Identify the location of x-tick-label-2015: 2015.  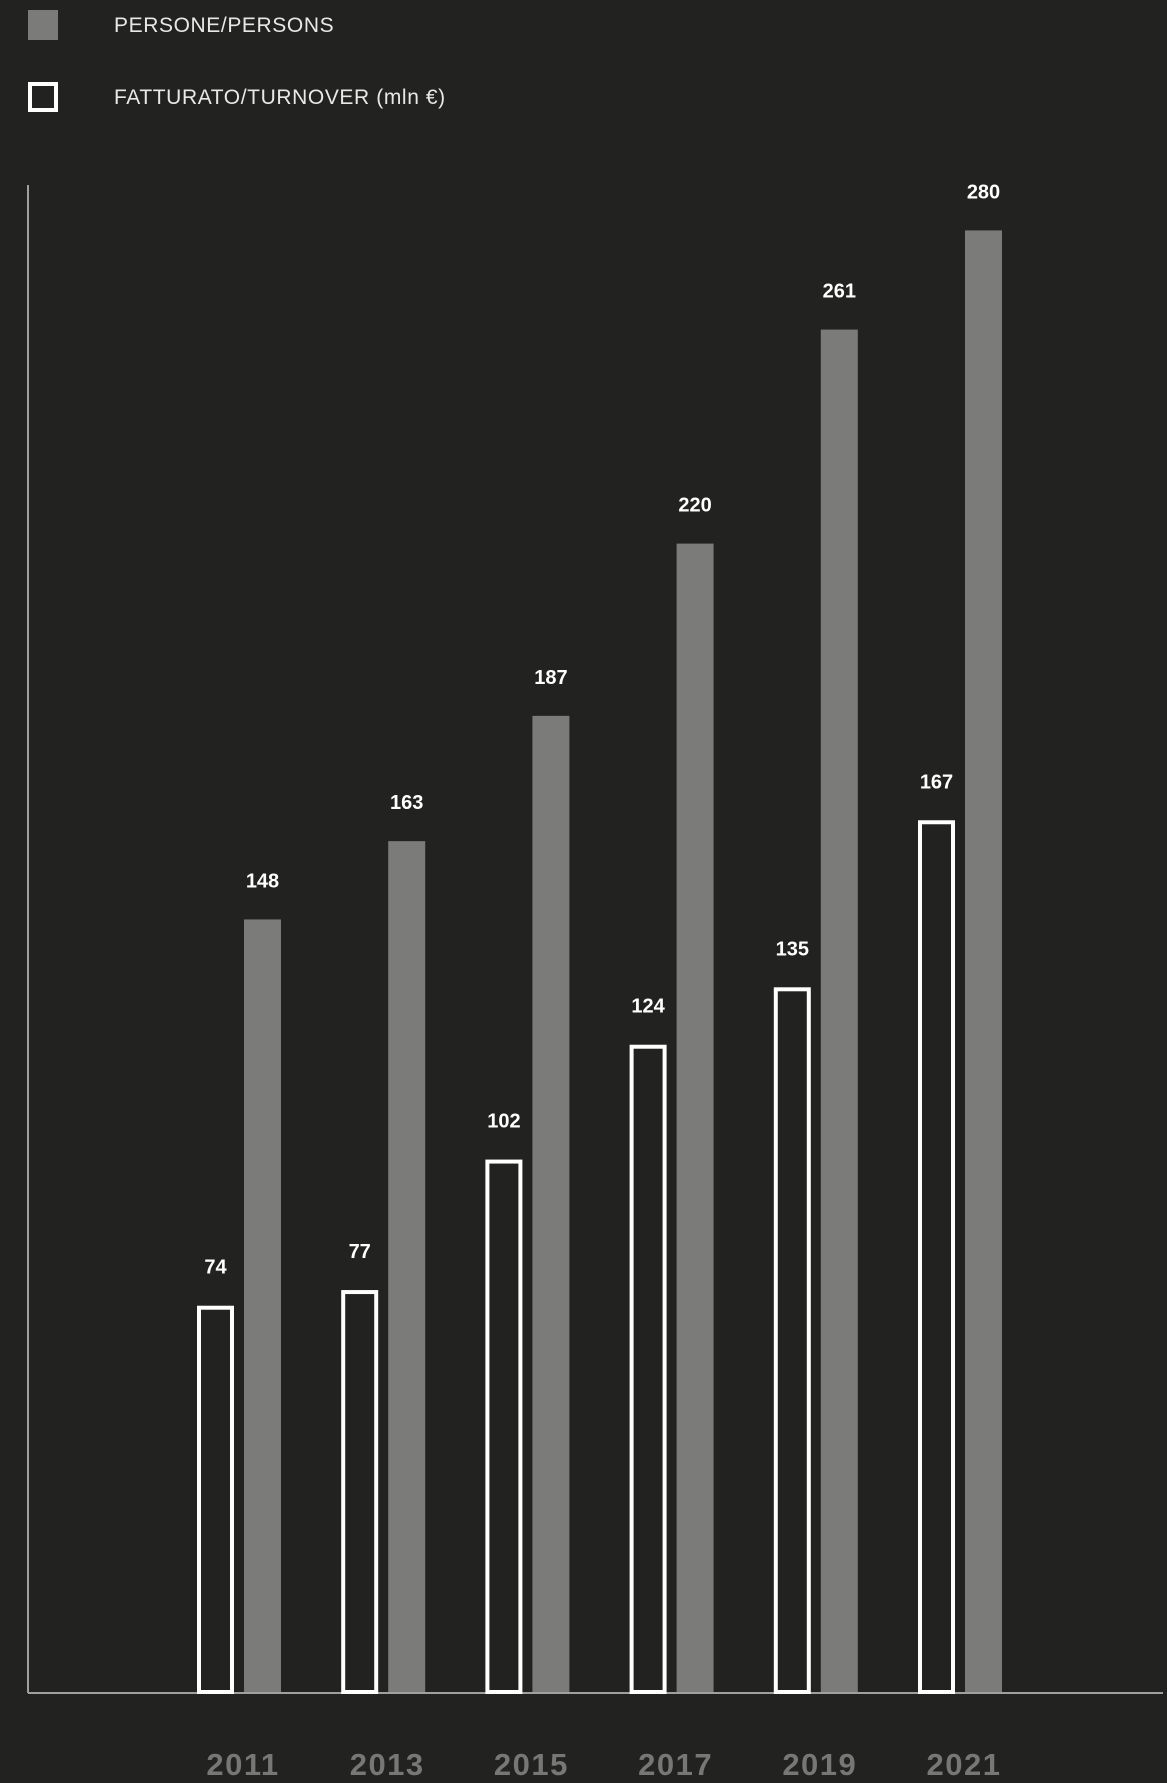
(531, 1764).